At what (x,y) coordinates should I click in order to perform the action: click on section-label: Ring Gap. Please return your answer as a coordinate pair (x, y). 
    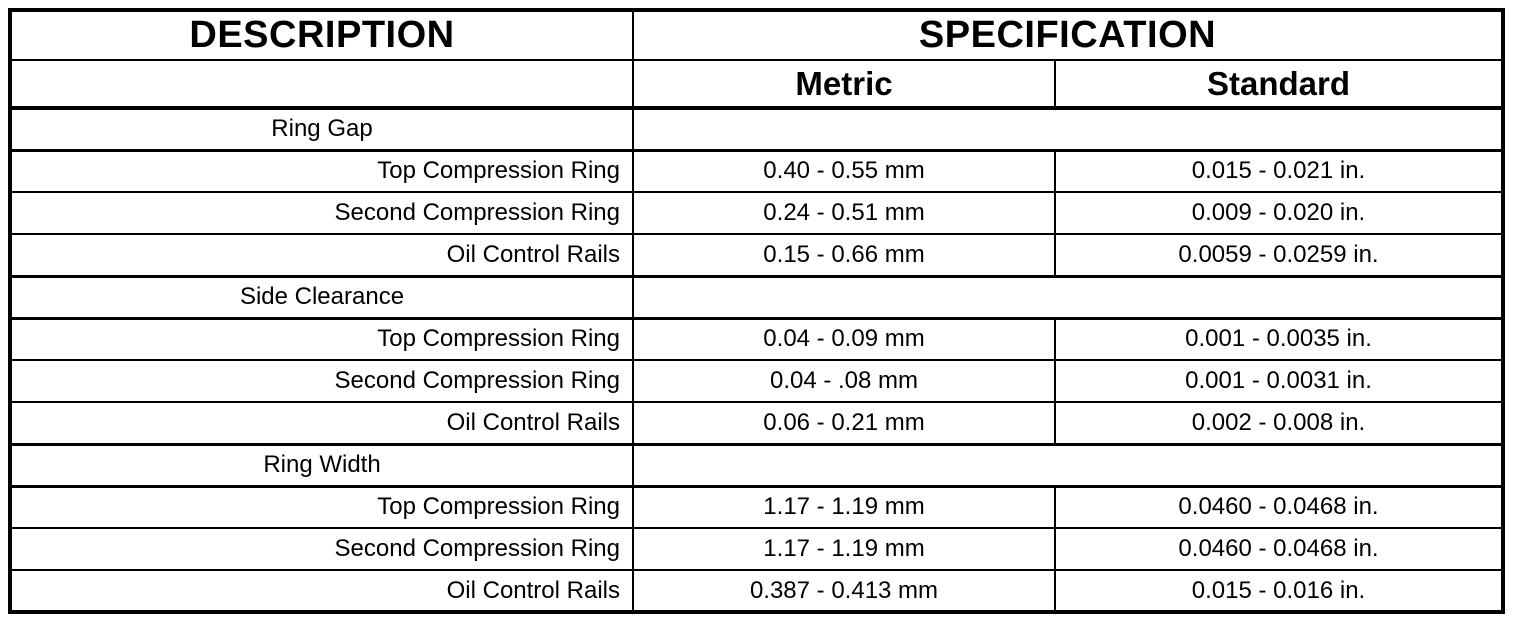
    Looking at the image, I should click on (321, 129).